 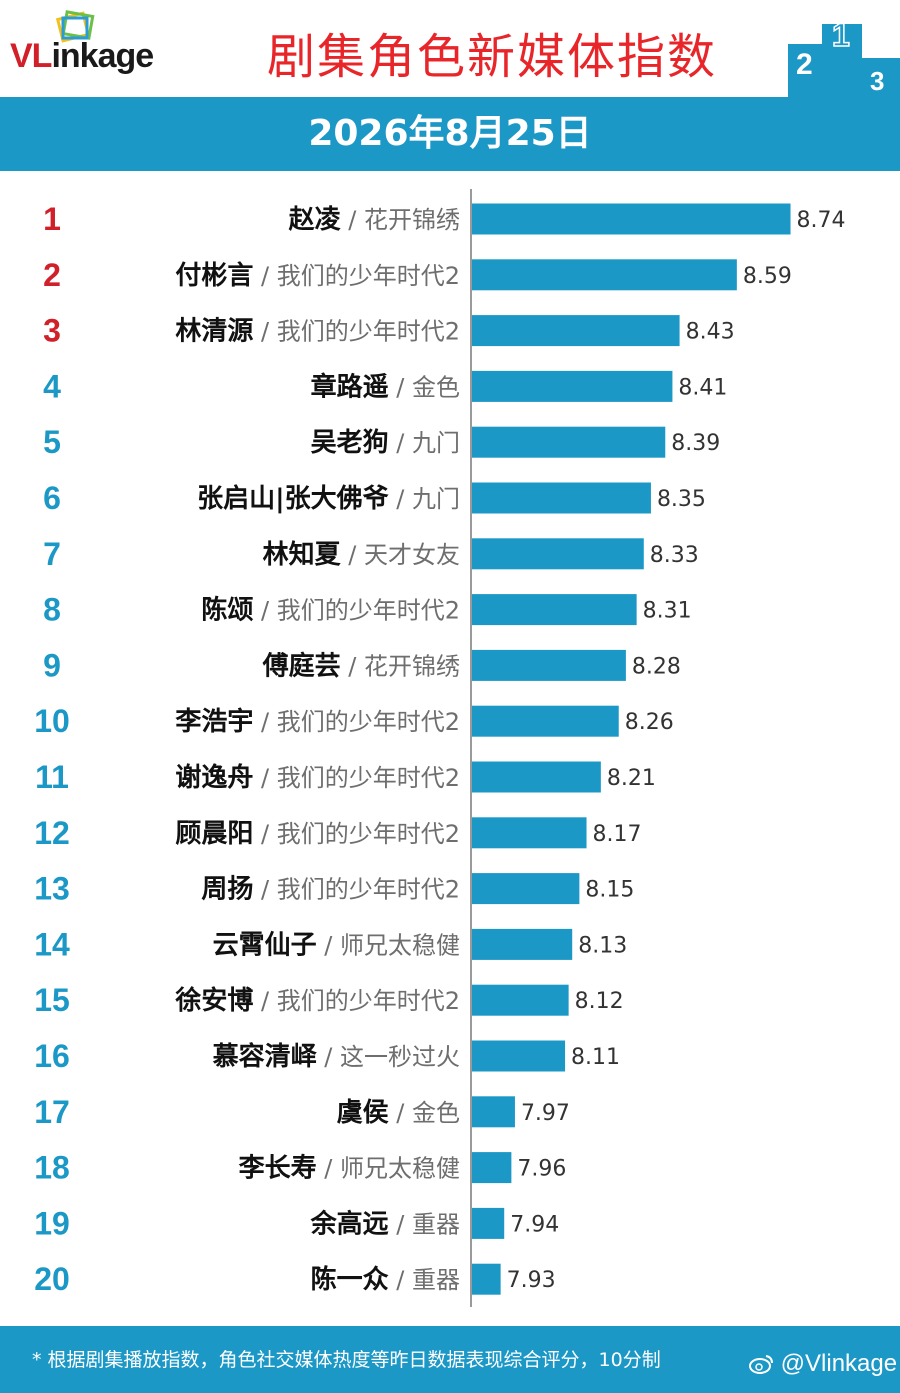 I want to click on character-name: 林知夏, so click(x=302, y=555).